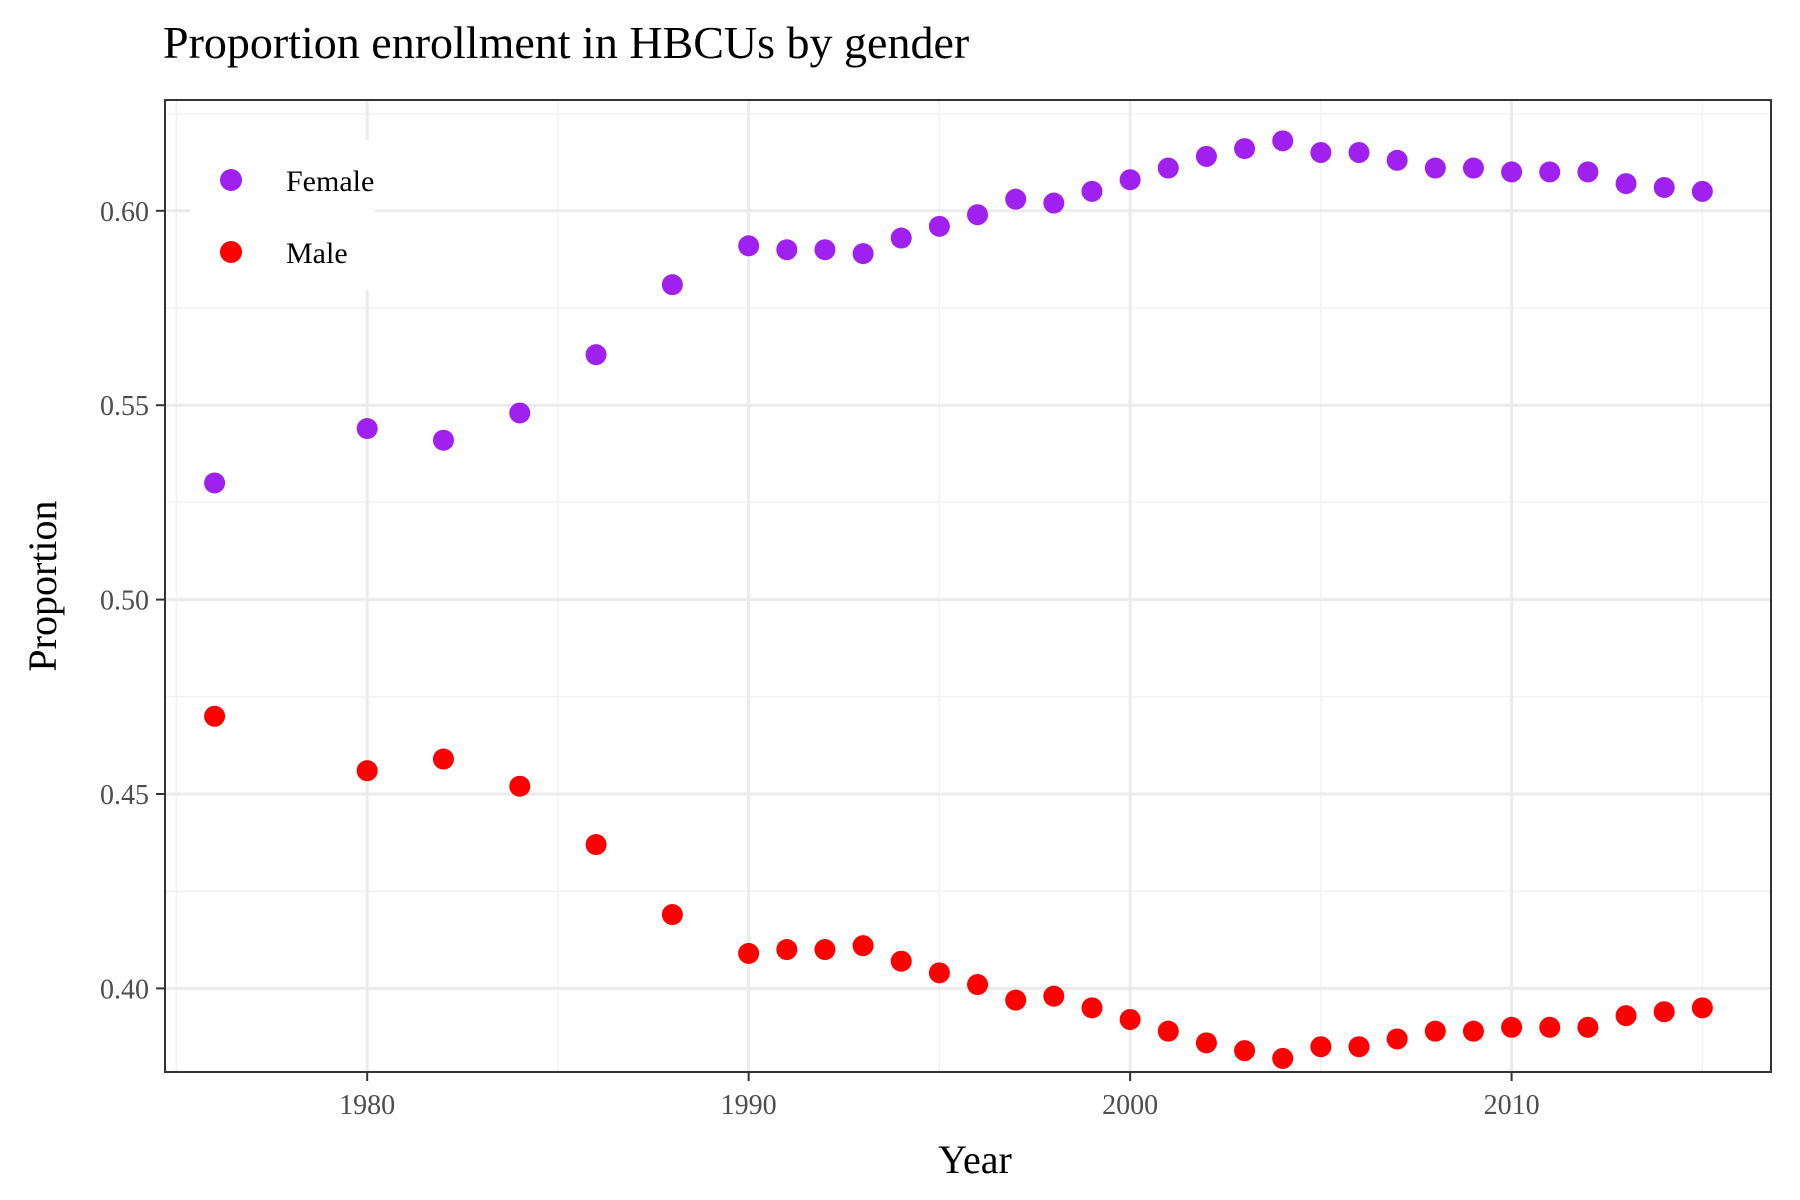 The width and height of the screenshot is (1800, 1200). Describe the element at coordinates (124, 795) in the screenshot. I see `y-tick-label: 0.45` at that location.